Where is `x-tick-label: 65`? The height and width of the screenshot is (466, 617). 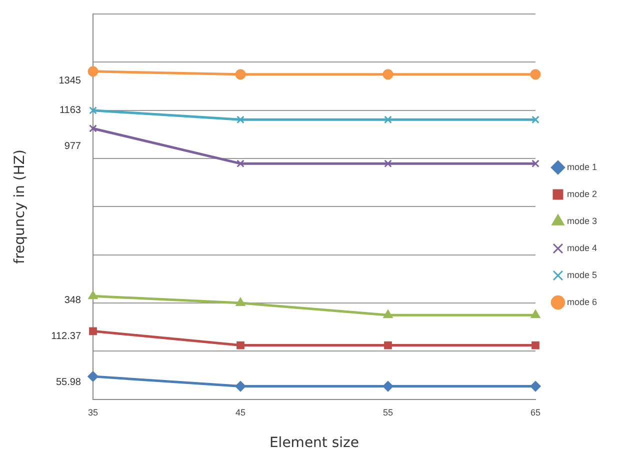
x-tick-label: 65 is located at coordinates (535, 412).